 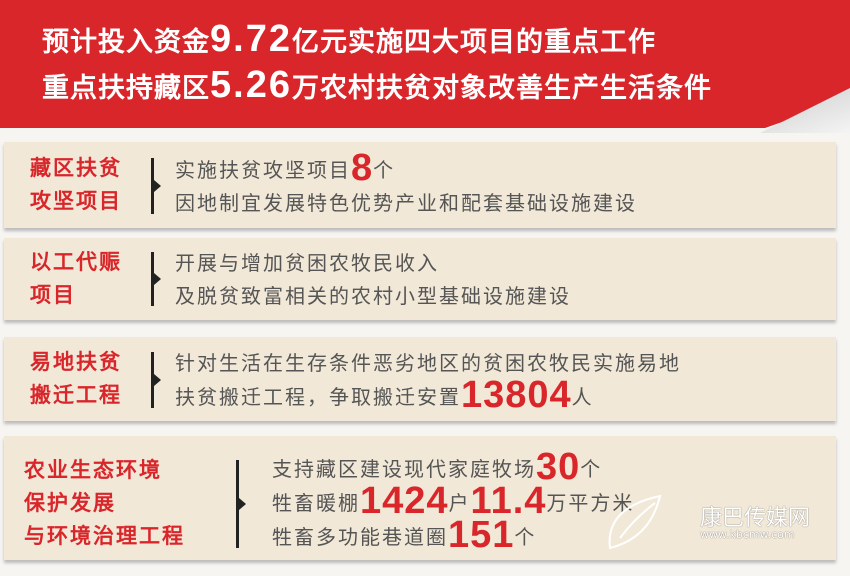 What do you see at coordinates (53, 295) in the screenshot?
I see `title-line: 项目` at bounding box center [53, 295].